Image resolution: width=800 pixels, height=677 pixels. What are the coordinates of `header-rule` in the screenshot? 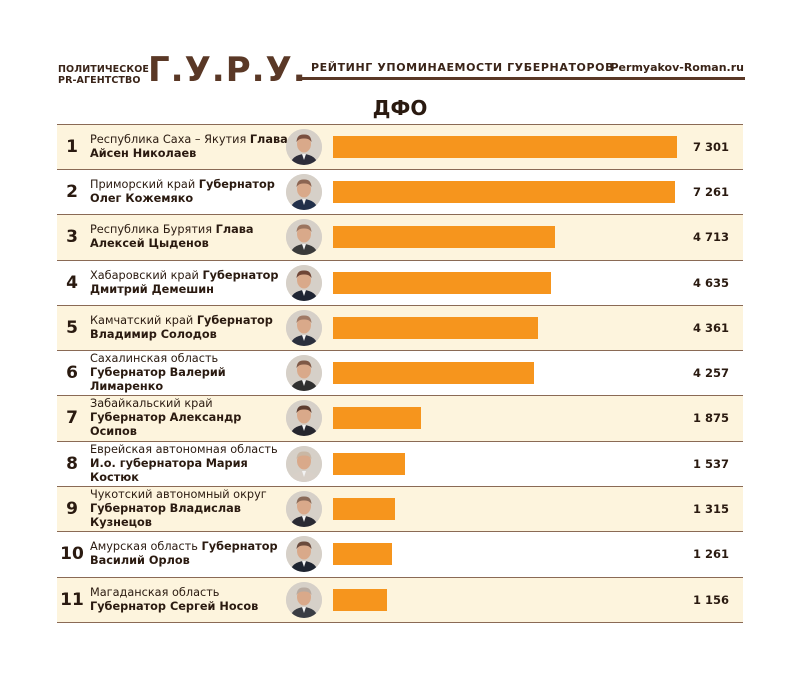 It's located at (523, 78).